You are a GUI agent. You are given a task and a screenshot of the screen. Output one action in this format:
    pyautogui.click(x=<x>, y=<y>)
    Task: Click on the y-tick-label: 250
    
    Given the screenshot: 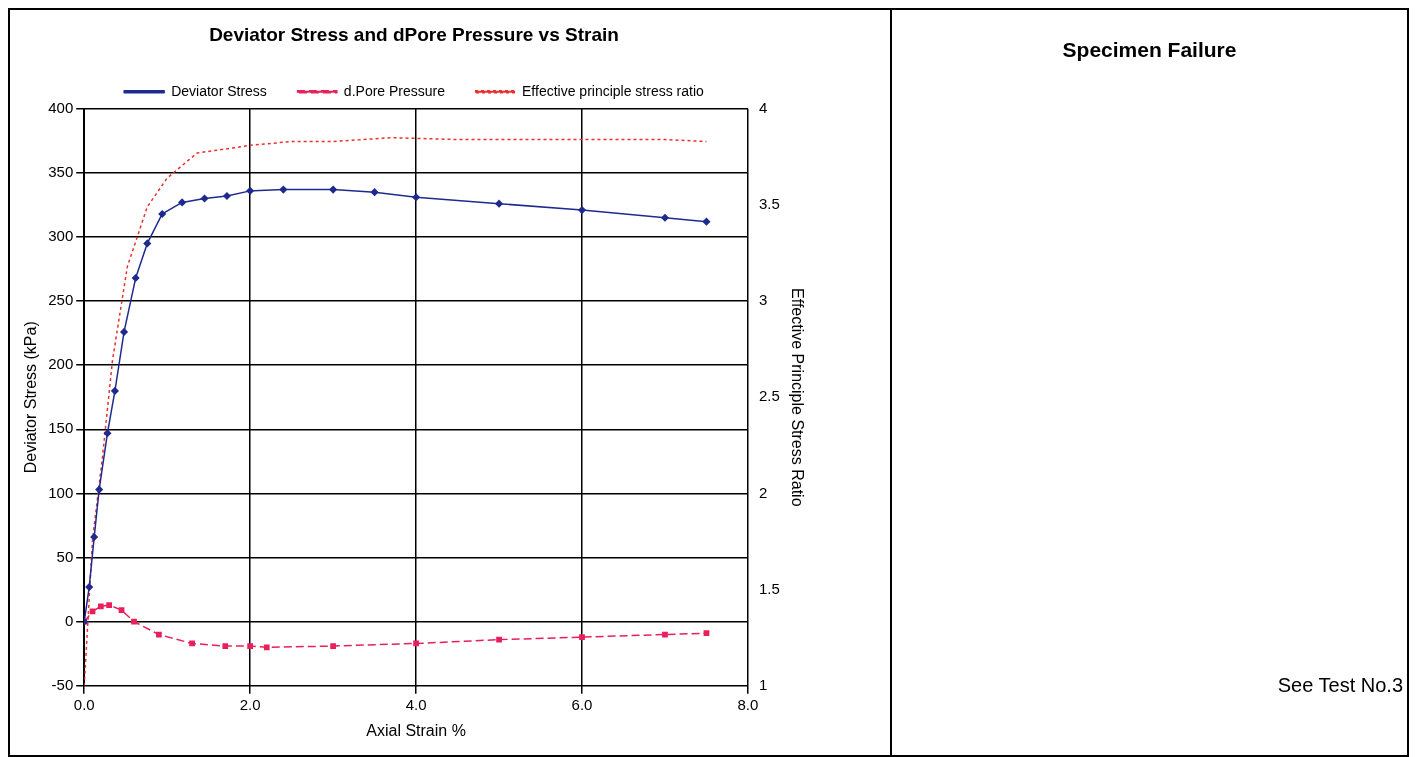 What is the action you would take?
    pyautogui.click(x=61, y=300)
    